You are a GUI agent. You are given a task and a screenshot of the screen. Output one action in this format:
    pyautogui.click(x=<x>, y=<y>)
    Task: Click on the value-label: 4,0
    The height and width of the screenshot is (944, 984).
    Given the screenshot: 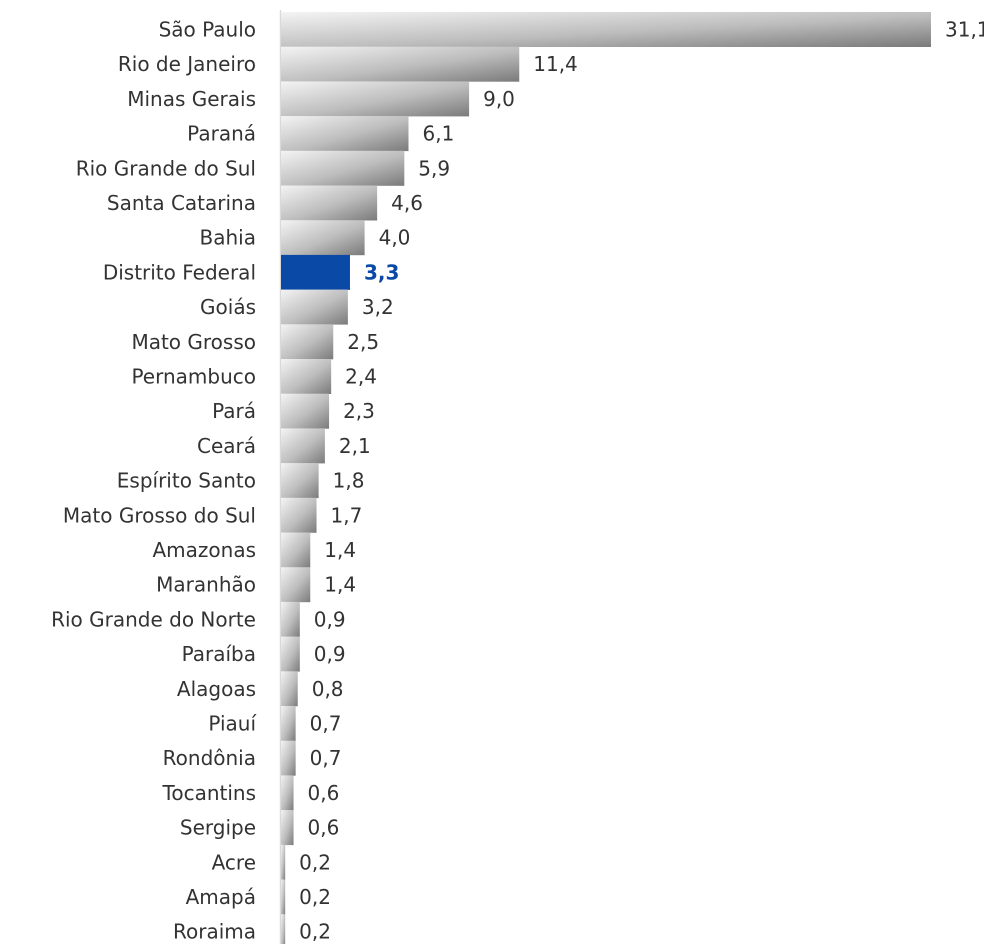 What is the action you would take?
    pyautogui.click(x=395, y=238)
    